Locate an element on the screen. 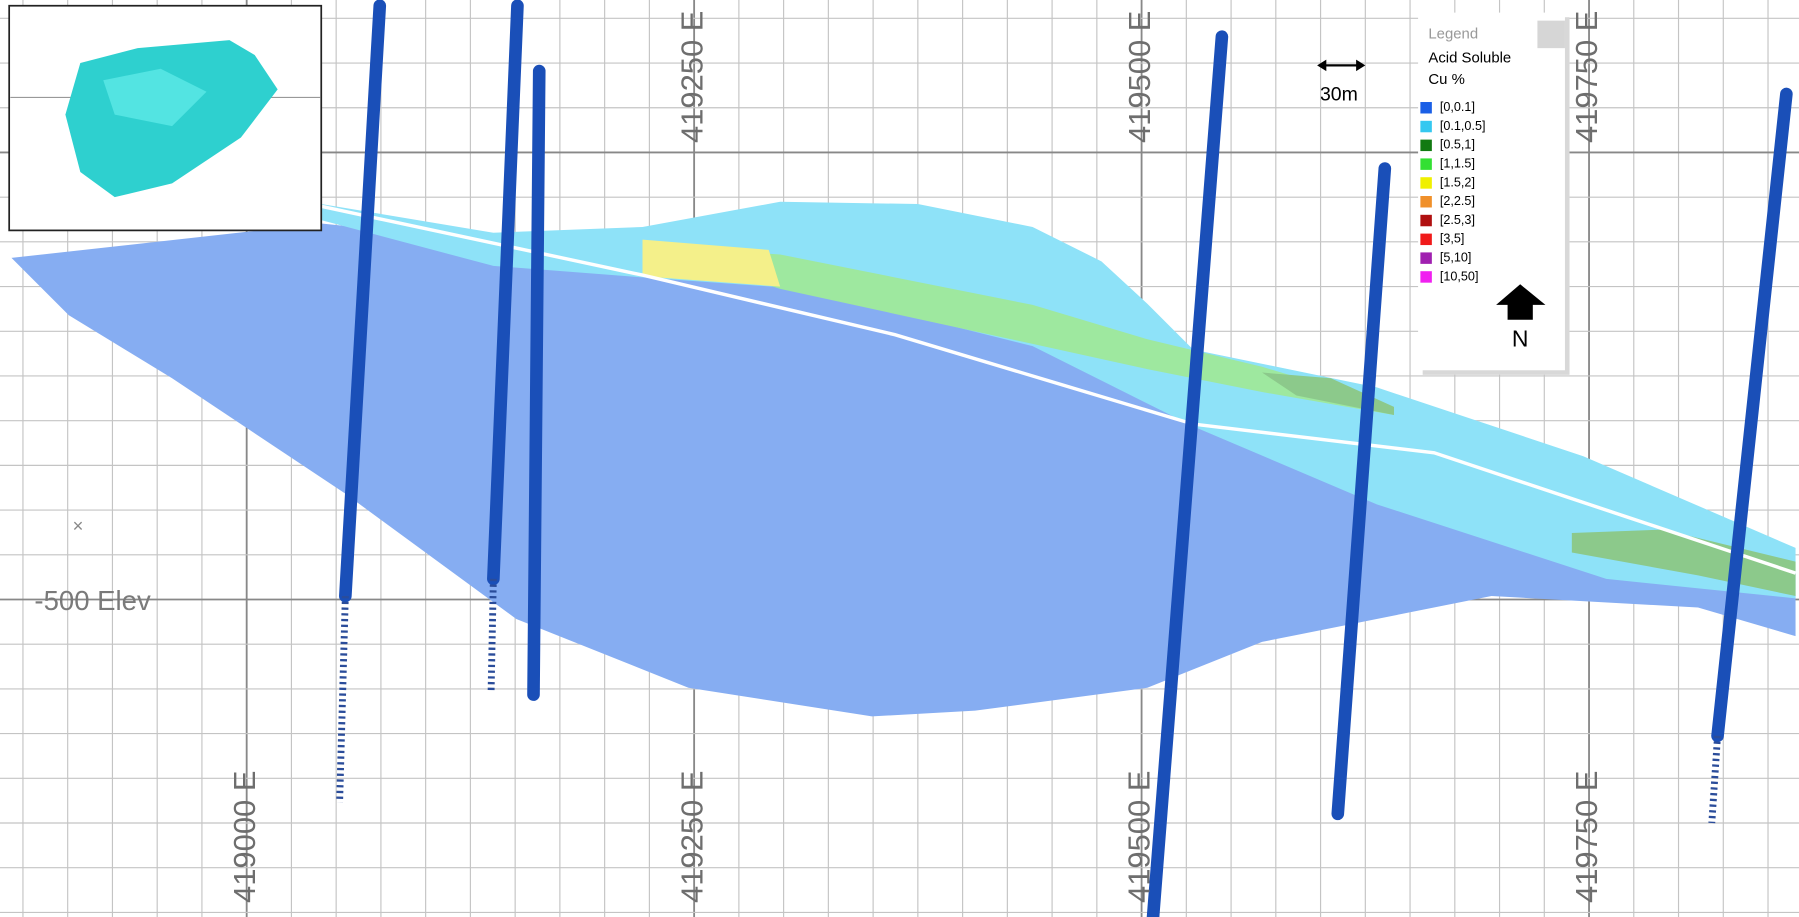 Image resolution: width=1799 pixels, height=917 pixels. legend-label: [2,2.5] is located at coordinates (1457, 201).